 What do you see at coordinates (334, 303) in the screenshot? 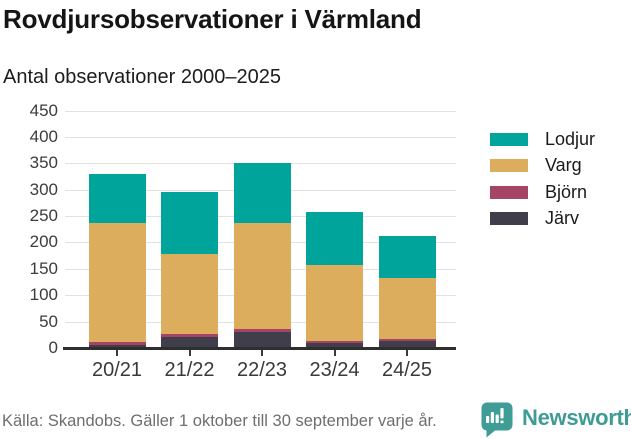
I see `bar-segment-varg-23/24` at bounding box center [334, 303].